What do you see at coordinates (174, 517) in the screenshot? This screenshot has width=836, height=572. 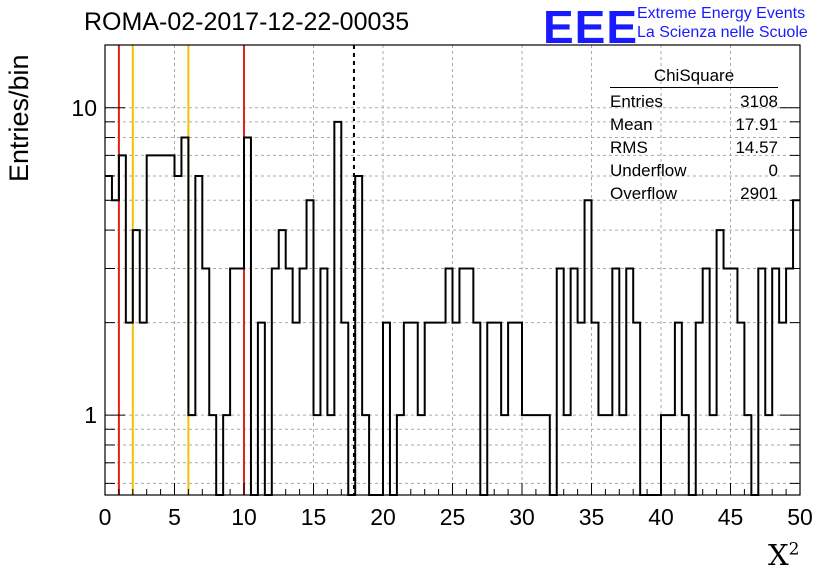 I see `x-tick-label: 5` at bounding box center [174, 517].